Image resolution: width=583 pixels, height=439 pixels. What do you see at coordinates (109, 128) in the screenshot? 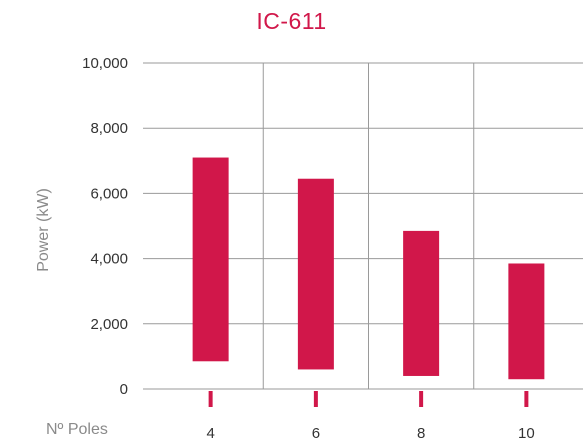
I see `y-tick-label: 8,000` at bounding box center [109, 128].